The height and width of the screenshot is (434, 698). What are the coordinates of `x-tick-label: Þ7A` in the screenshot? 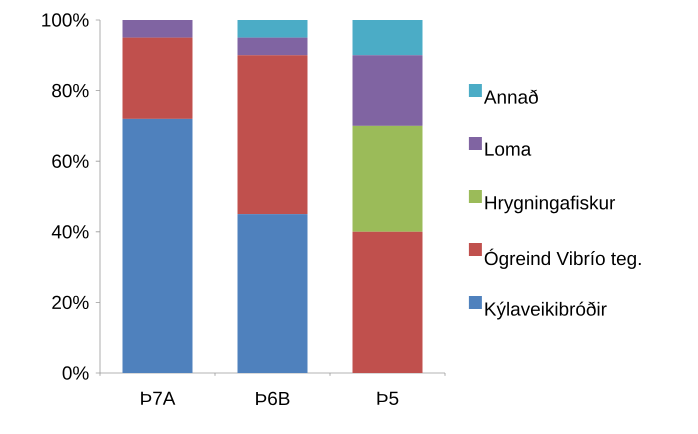 It's located at (158, 398).